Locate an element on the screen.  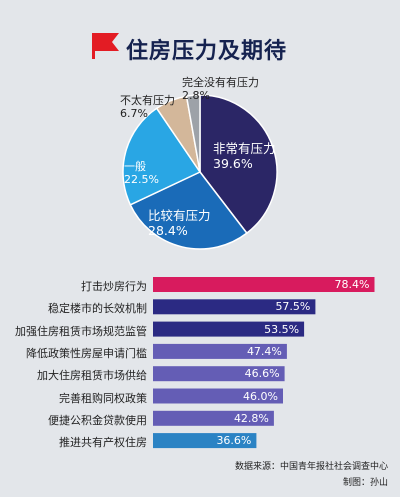
flag-icon is located at coordinates (105, 46).